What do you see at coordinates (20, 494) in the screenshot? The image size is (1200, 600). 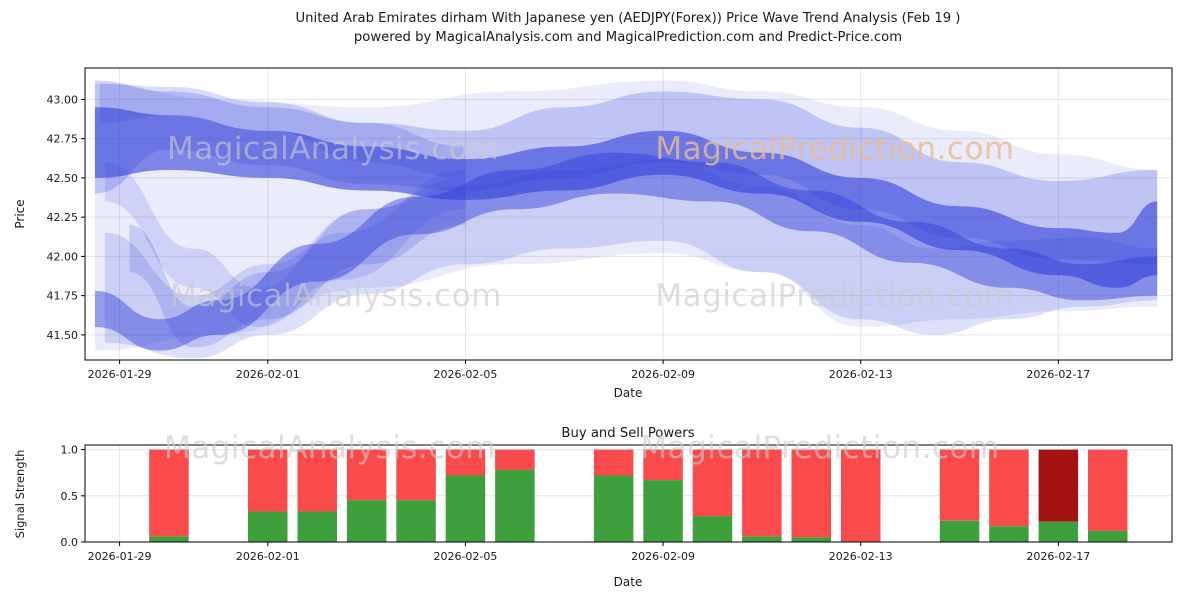 I see `signal-strength-y-axis-label: Signal Strength` at bounding box center [20, 494].